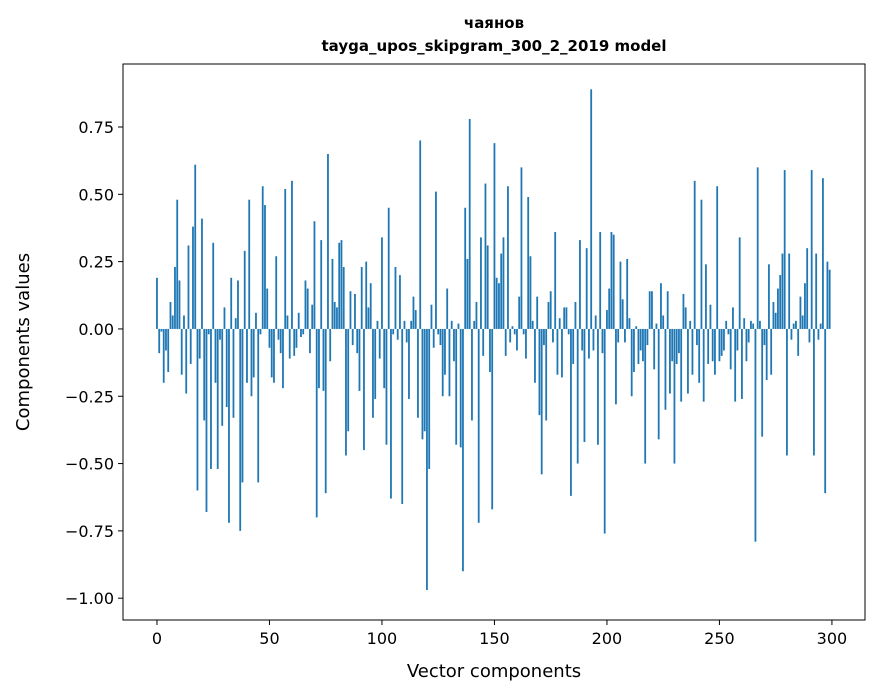  Describe the element at coordinates (89, 464) in the screenshot. I see `y-tick-label: −0.50` at that location.